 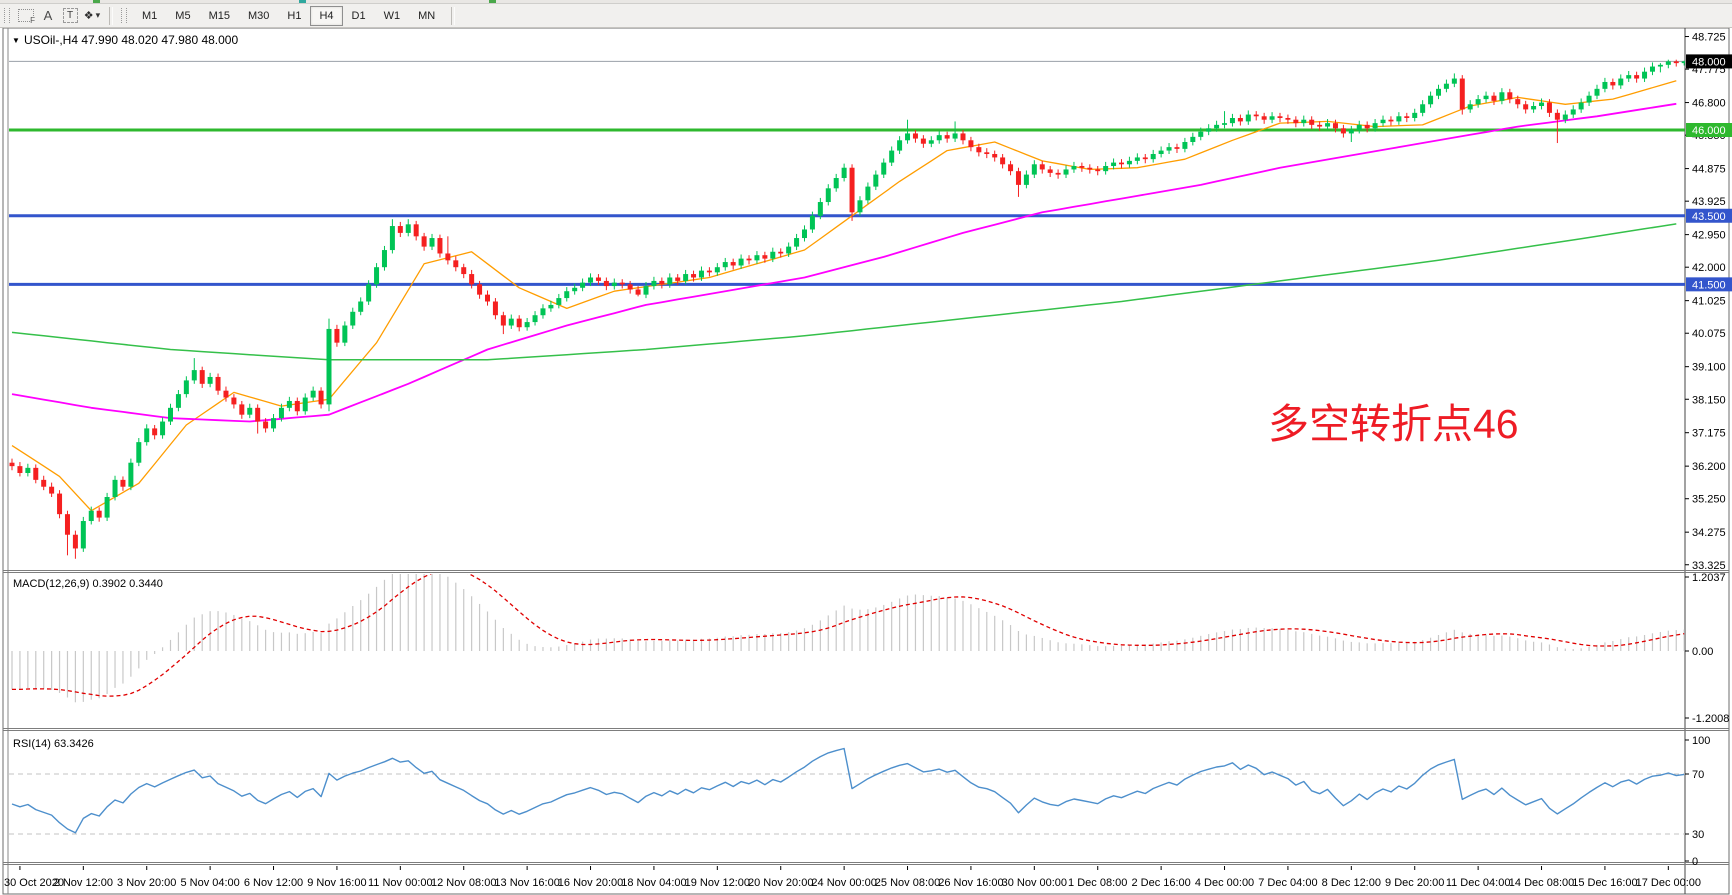 What do you see at coordinates (273, 883) in the screenshot?
I see `time-axis-label: 6 Nov 12:00` at bounding box center [273, 883].